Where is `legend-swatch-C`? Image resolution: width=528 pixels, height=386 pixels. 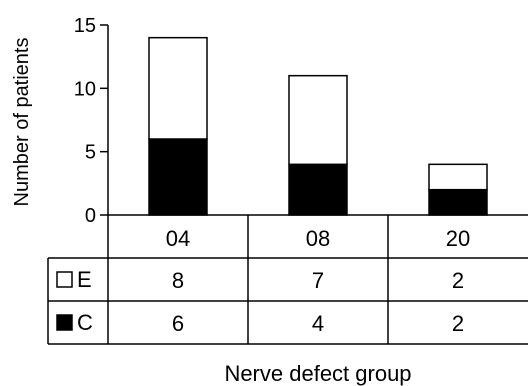 legend-swatch-C is located at coordinates (64, 322).